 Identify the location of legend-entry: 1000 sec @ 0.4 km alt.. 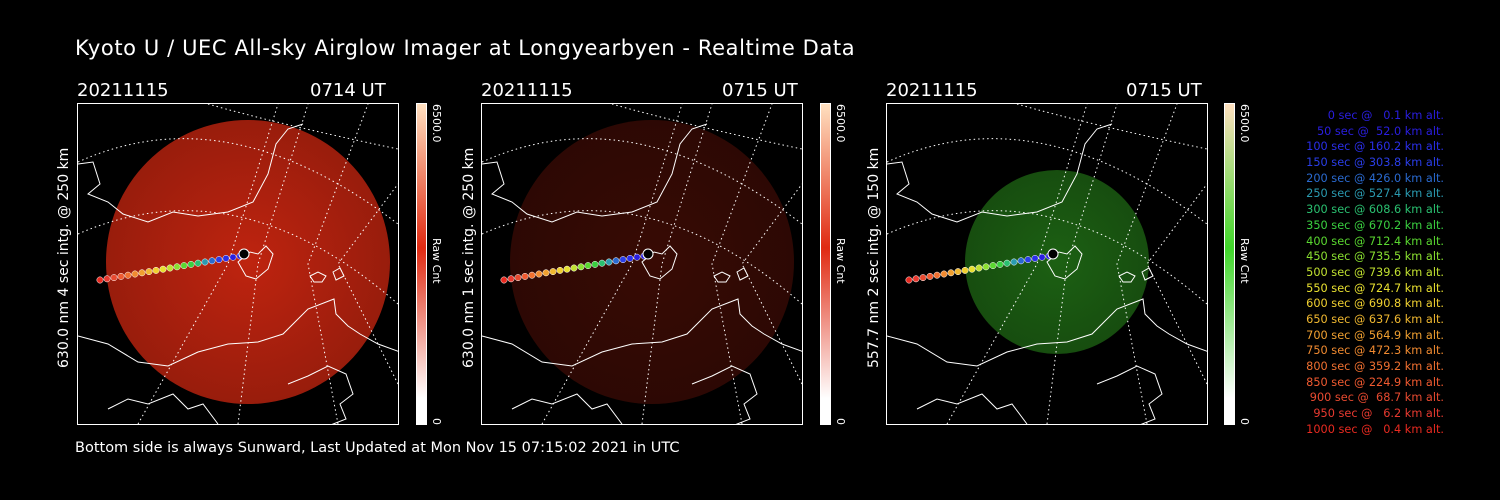
(1375, 429).